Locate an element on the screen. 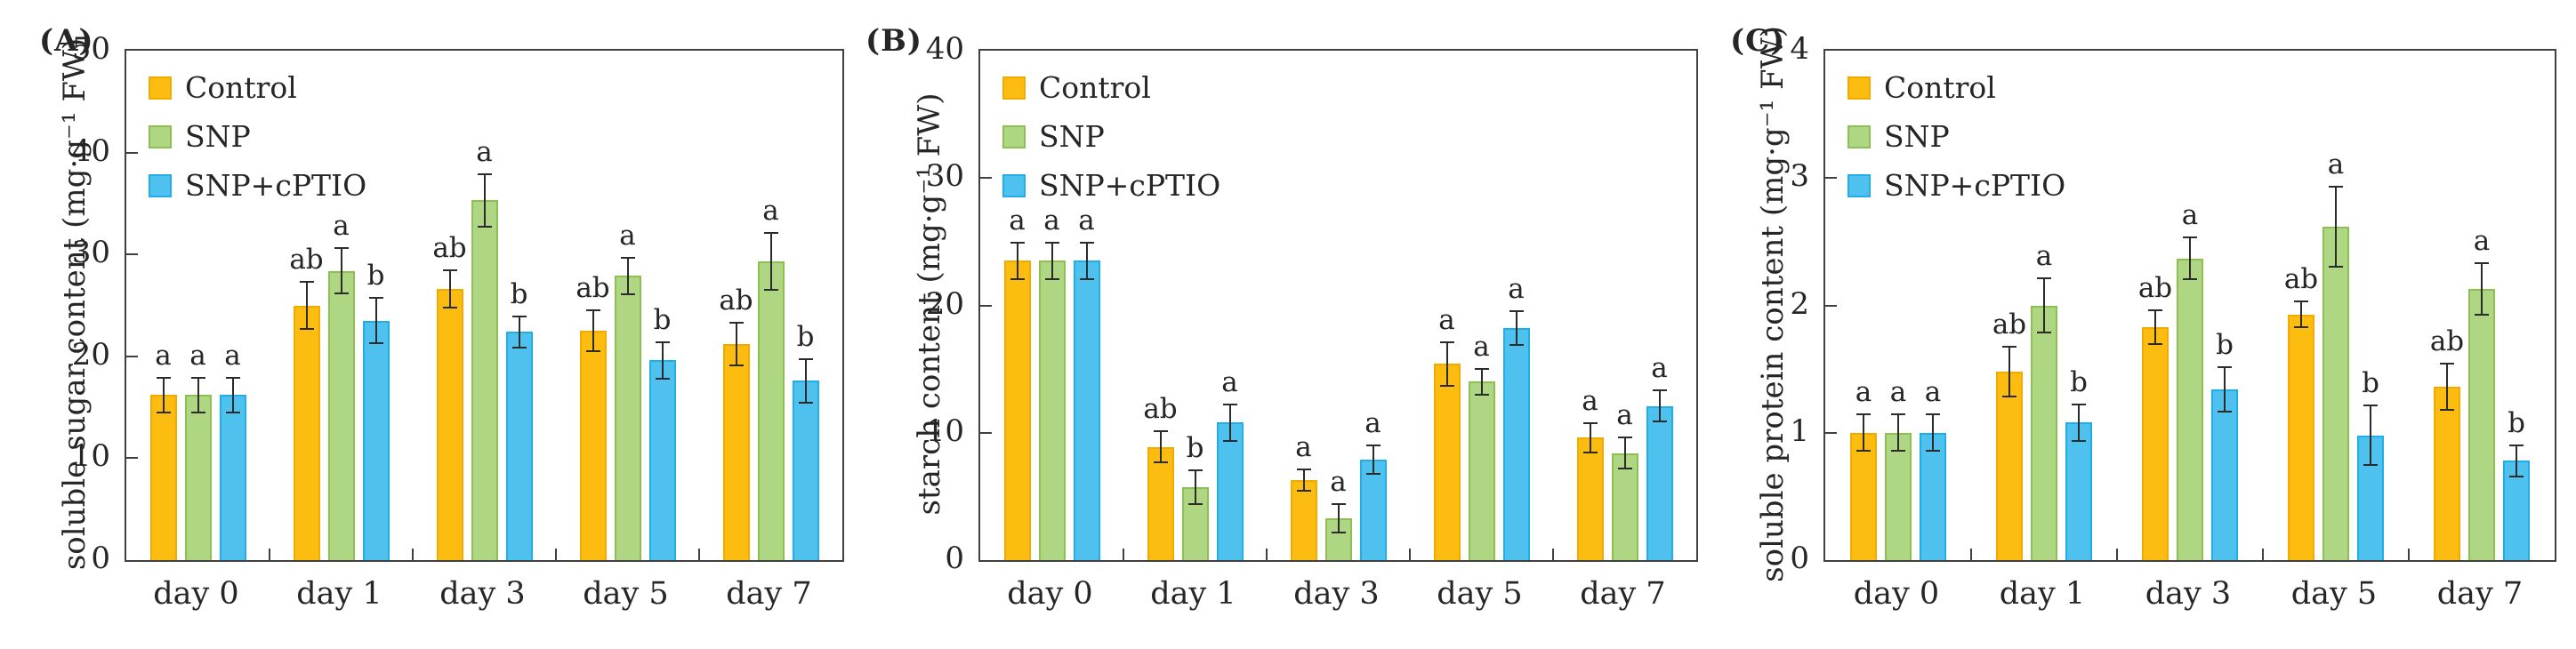 Image resolution: width=2576 pixels, height=649 pixels. y-tick-label: 40 is located at coordinates (944, 49).